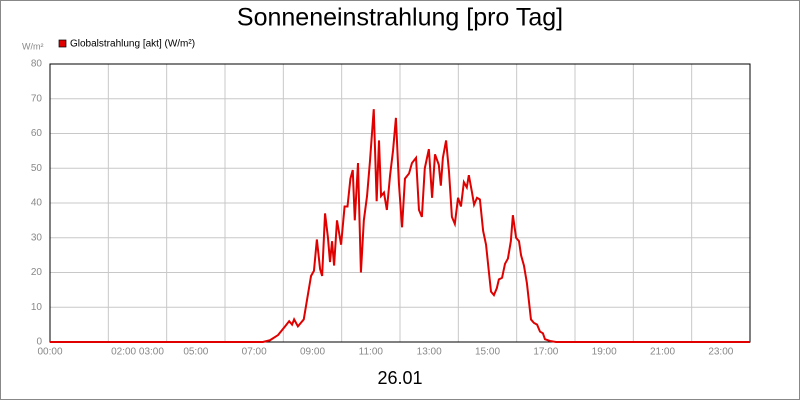 The width and height of the screenshot is (800, 400). I want to click on x-tick-label: 13:00, so click(429, 352).